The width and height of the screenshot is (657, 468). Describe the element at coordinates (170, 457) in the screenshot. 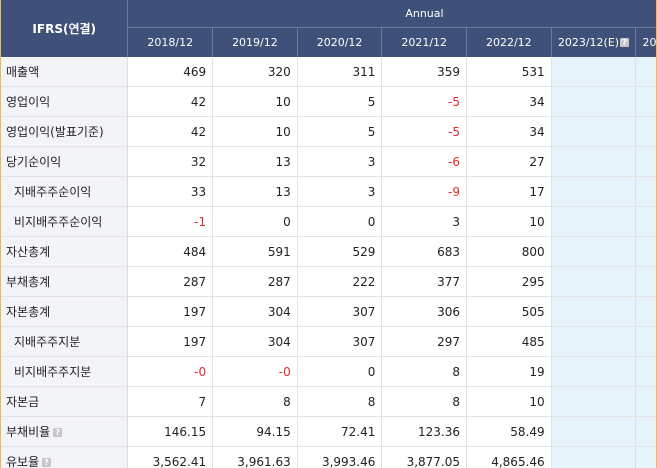

I see `value-cell: 3,562.41` at that location.